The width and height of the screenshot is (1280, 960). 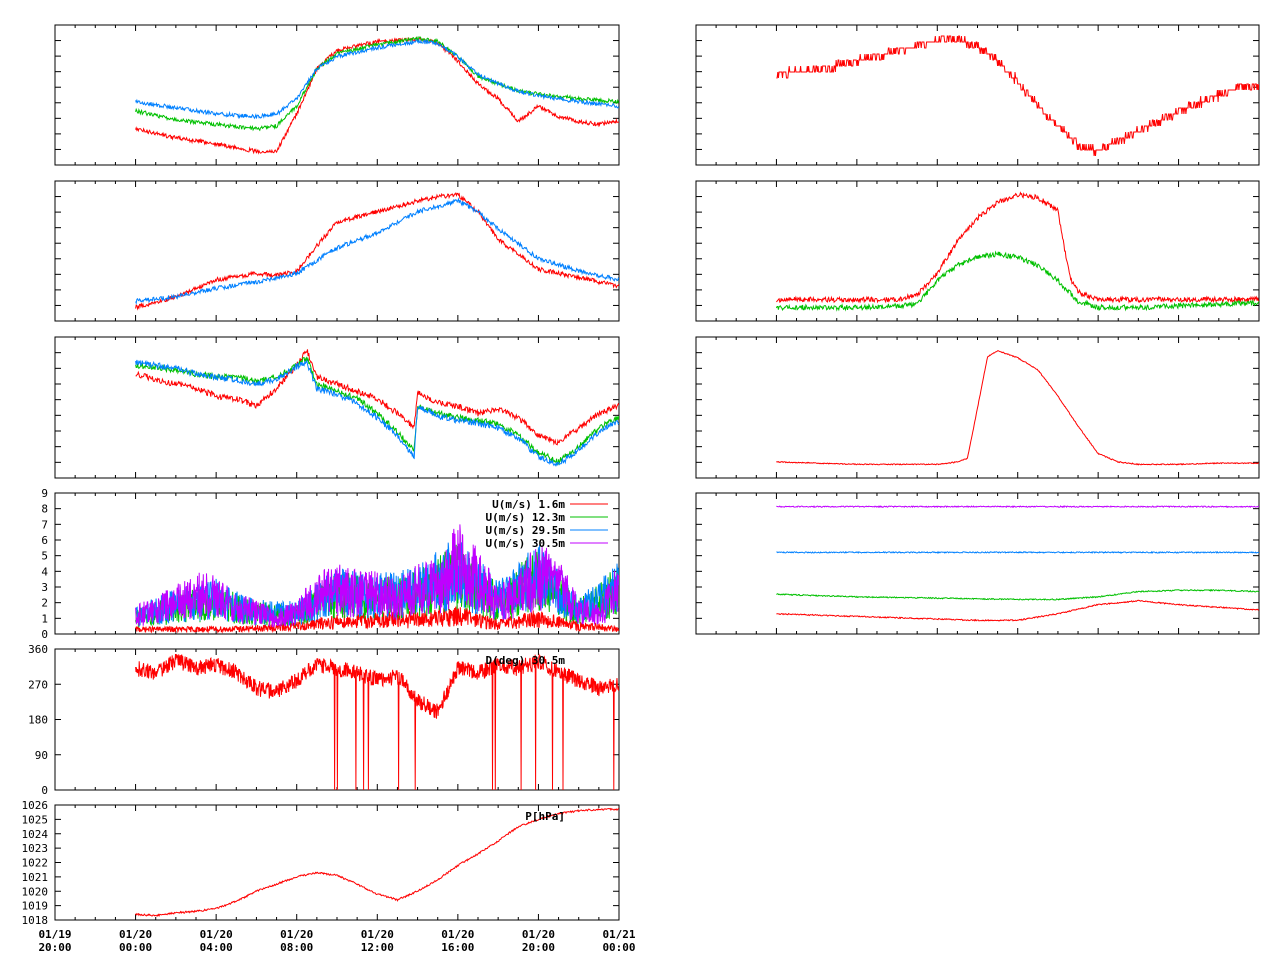 I want to click on x-tick-label: 04:00, so click(x=216, y=947).